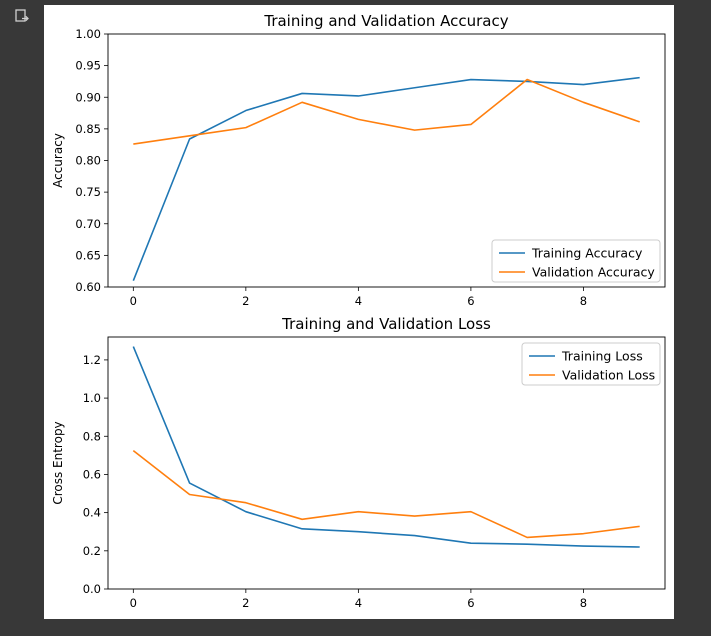 This screenshot has height=636, width=711. What do you see at coordinates (88, 161) in the screenshot?
I see `y-tick-label: 0.80` at bounding box center [88, 161].